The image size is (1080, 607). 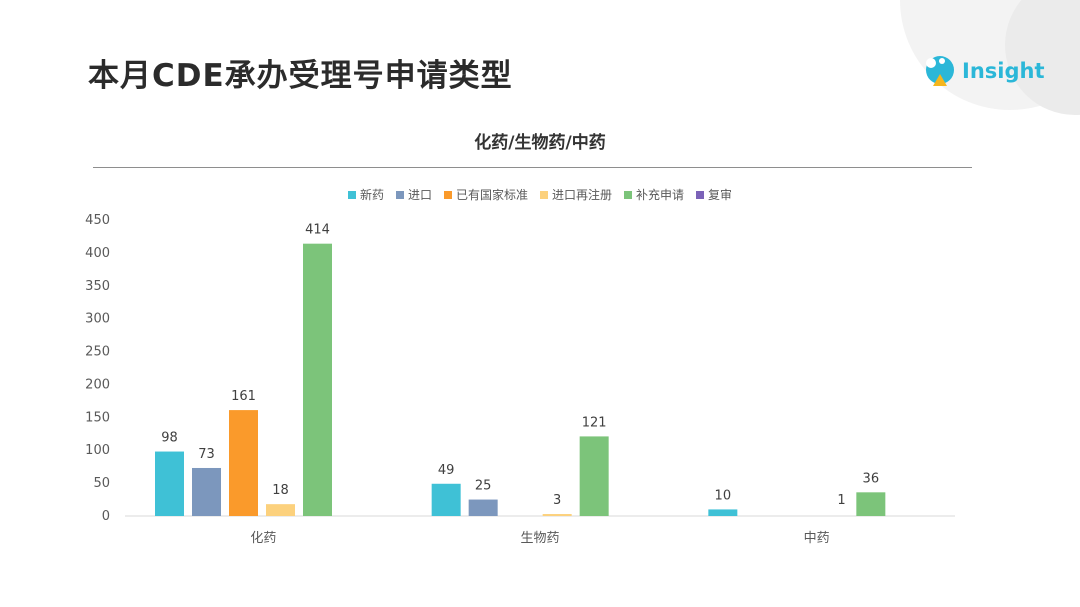 What do you see at coordinates (371, 195) in the screenshot?
I see `legend-label: 新药` at bounding box center [371, 195].